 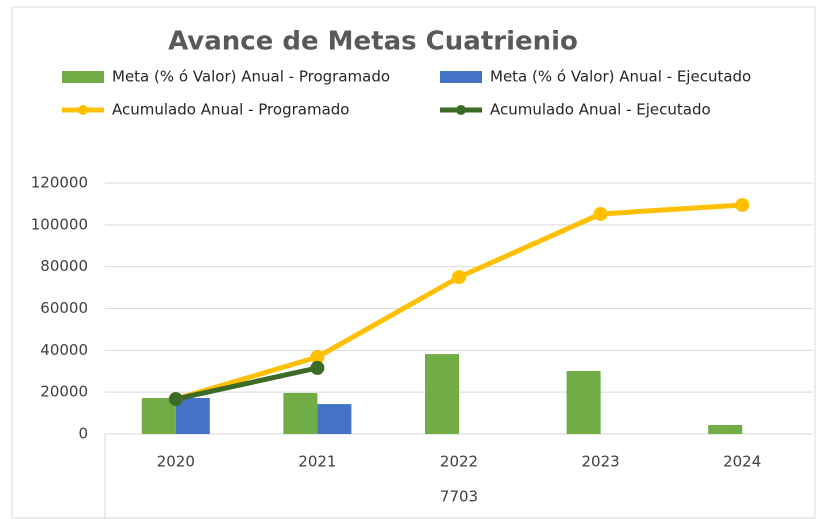 I want to click on y-tick-label: 40000, so click(x=64, y=350).